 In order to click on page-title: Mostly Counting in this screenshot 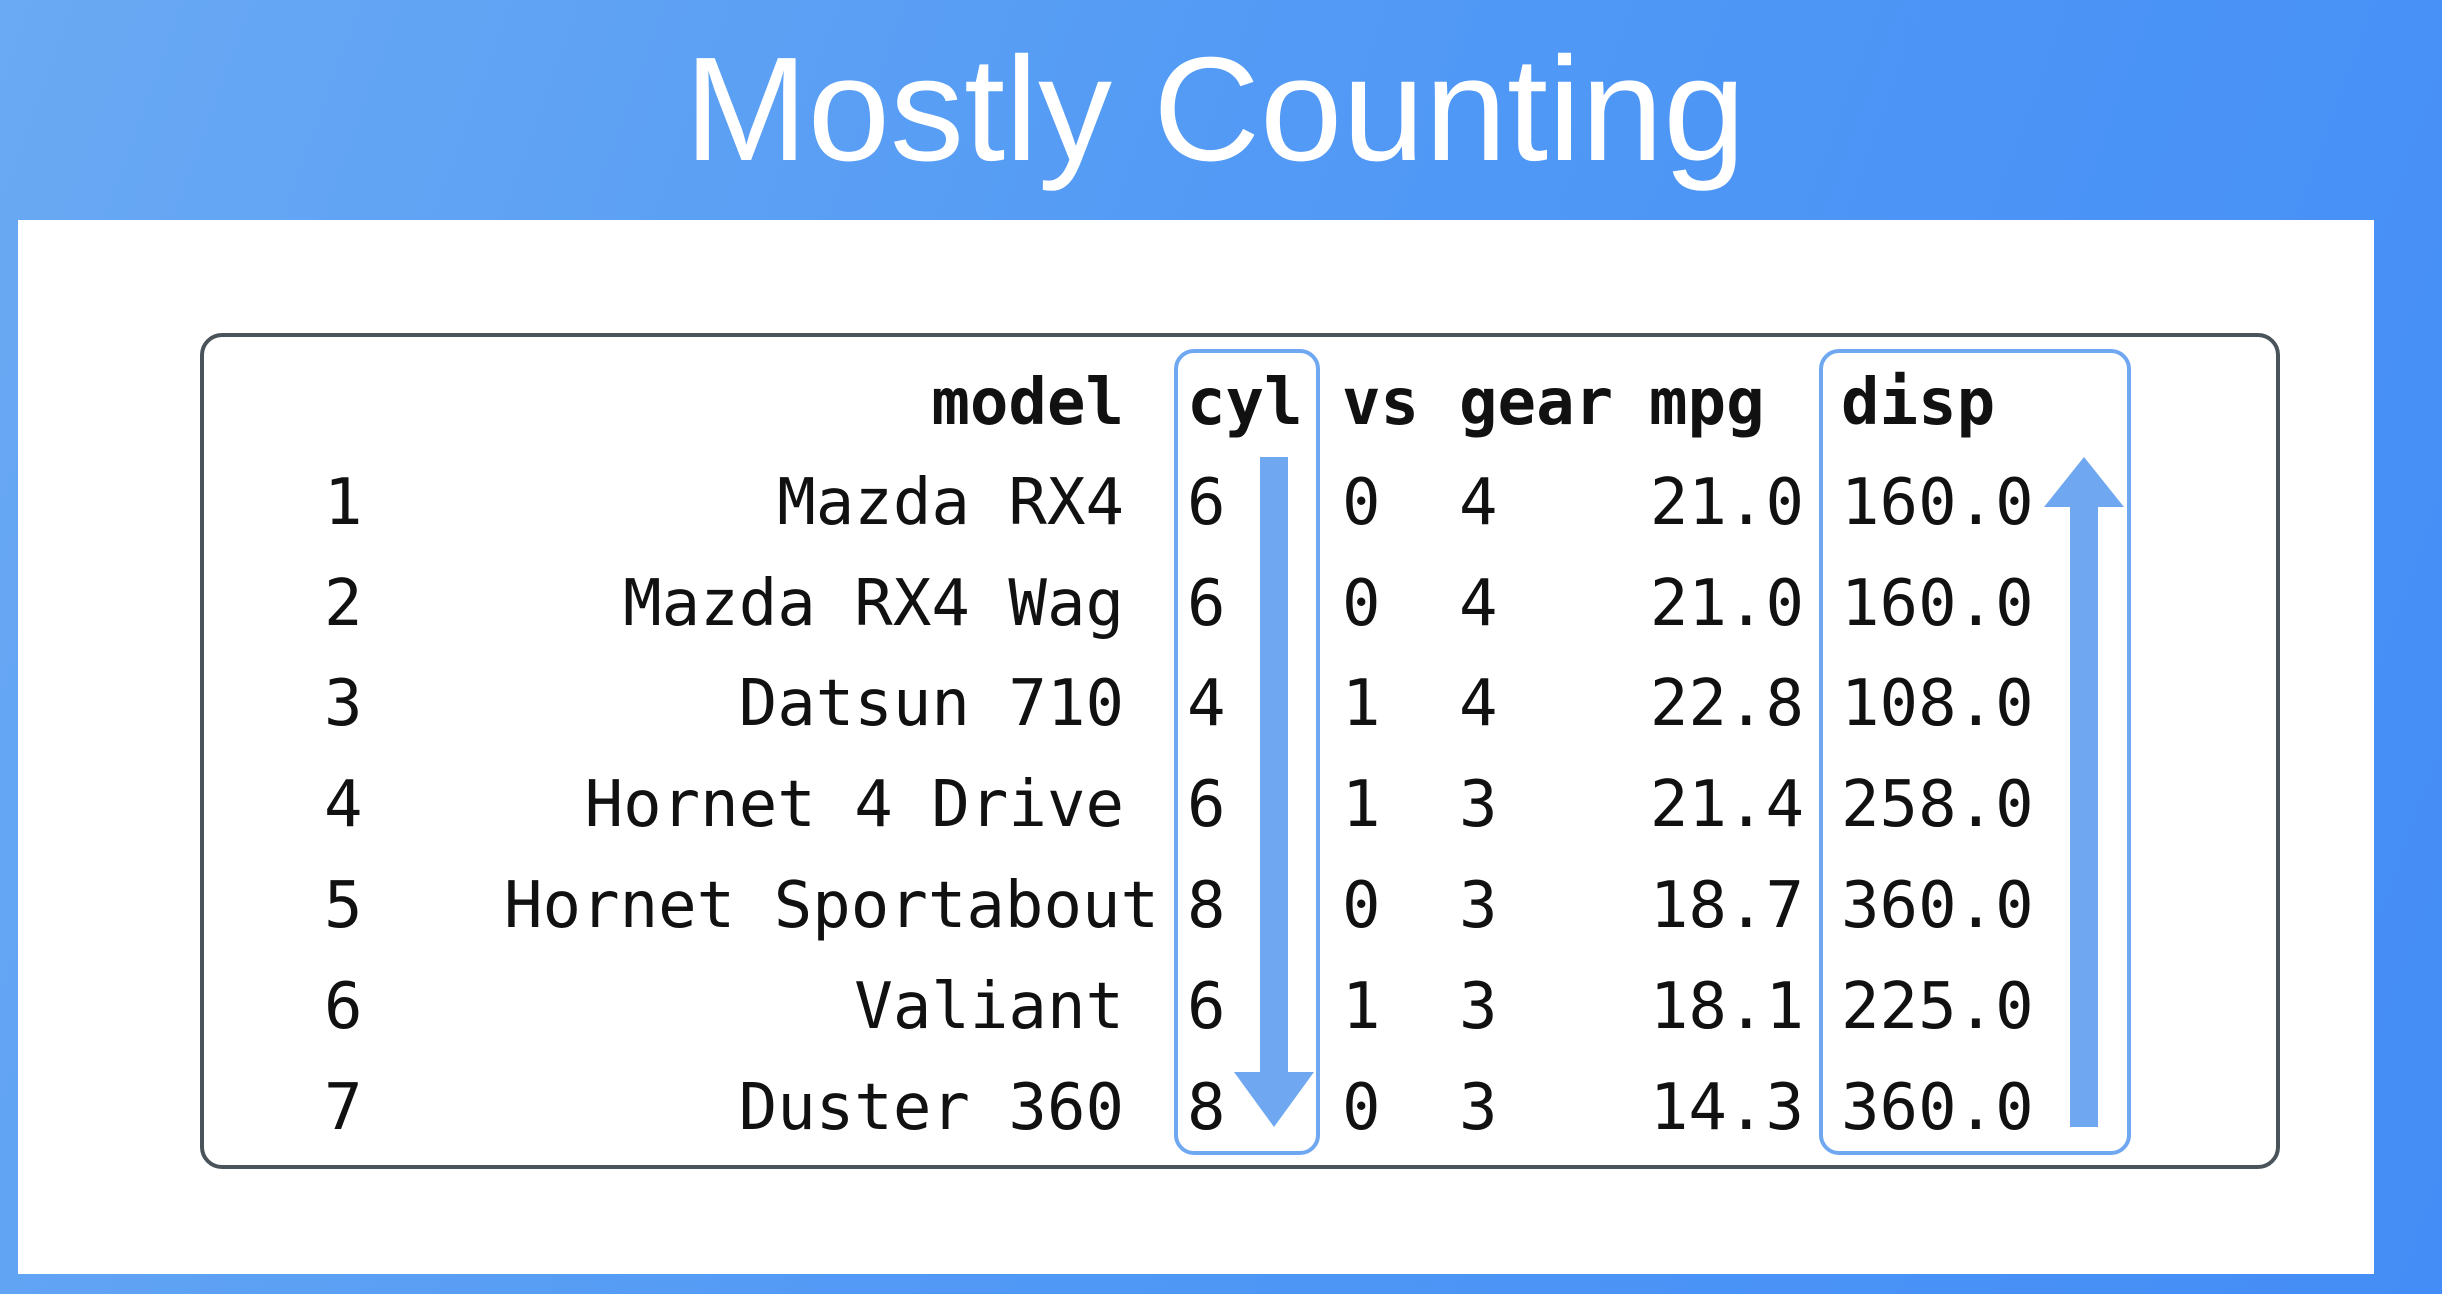, I will do `click(1215, 109)`.